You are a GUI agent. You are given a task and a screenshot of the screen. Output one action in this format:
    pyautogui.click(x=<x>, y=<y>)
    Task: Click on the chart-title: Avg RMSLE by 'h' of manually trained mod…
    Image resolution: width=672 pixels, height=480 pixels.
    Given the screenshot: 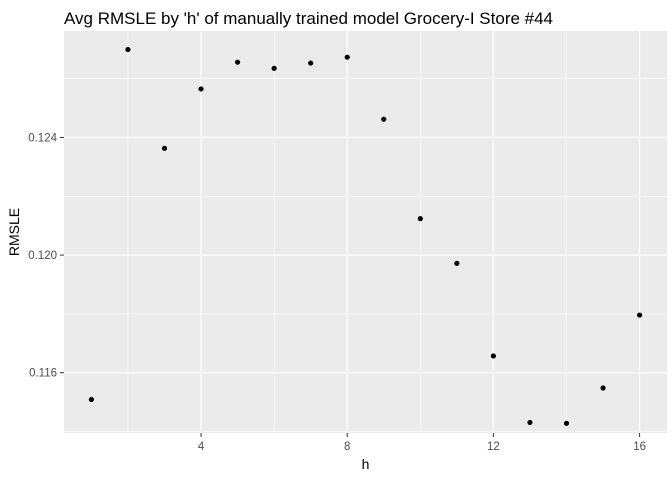 What is the action you would take?
    pyautogui.click(x=308, y=18)
    